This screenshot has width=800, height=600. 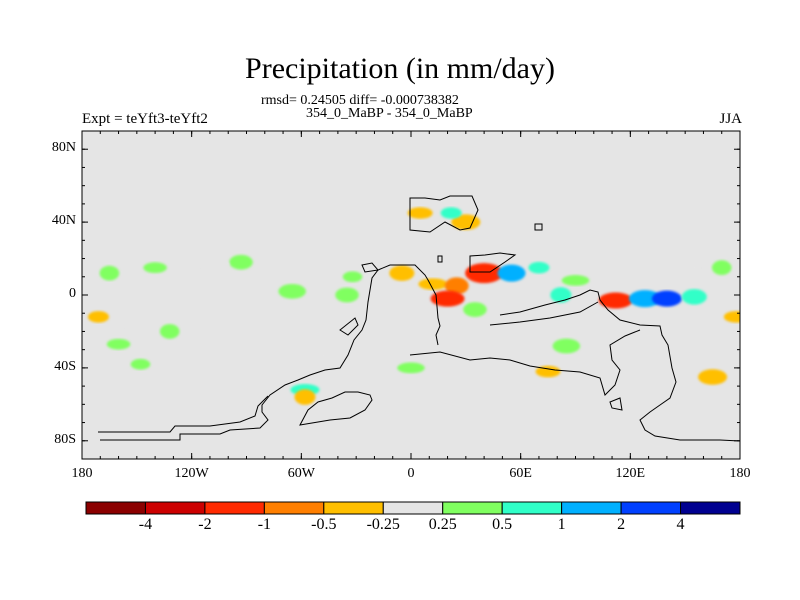 What do you see at coordinates (400, 68) in the screenshot?
I see `chart-title: Precipitation (in mm/day)` at bounding box center [400, 68].